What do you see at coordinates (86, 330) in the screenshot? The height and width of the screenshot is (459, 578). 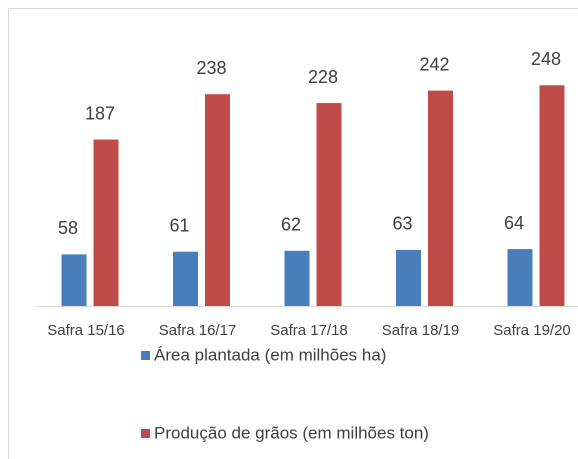 I see `x-tick-label: Safra 15/16` at bounding box center [86, 330].